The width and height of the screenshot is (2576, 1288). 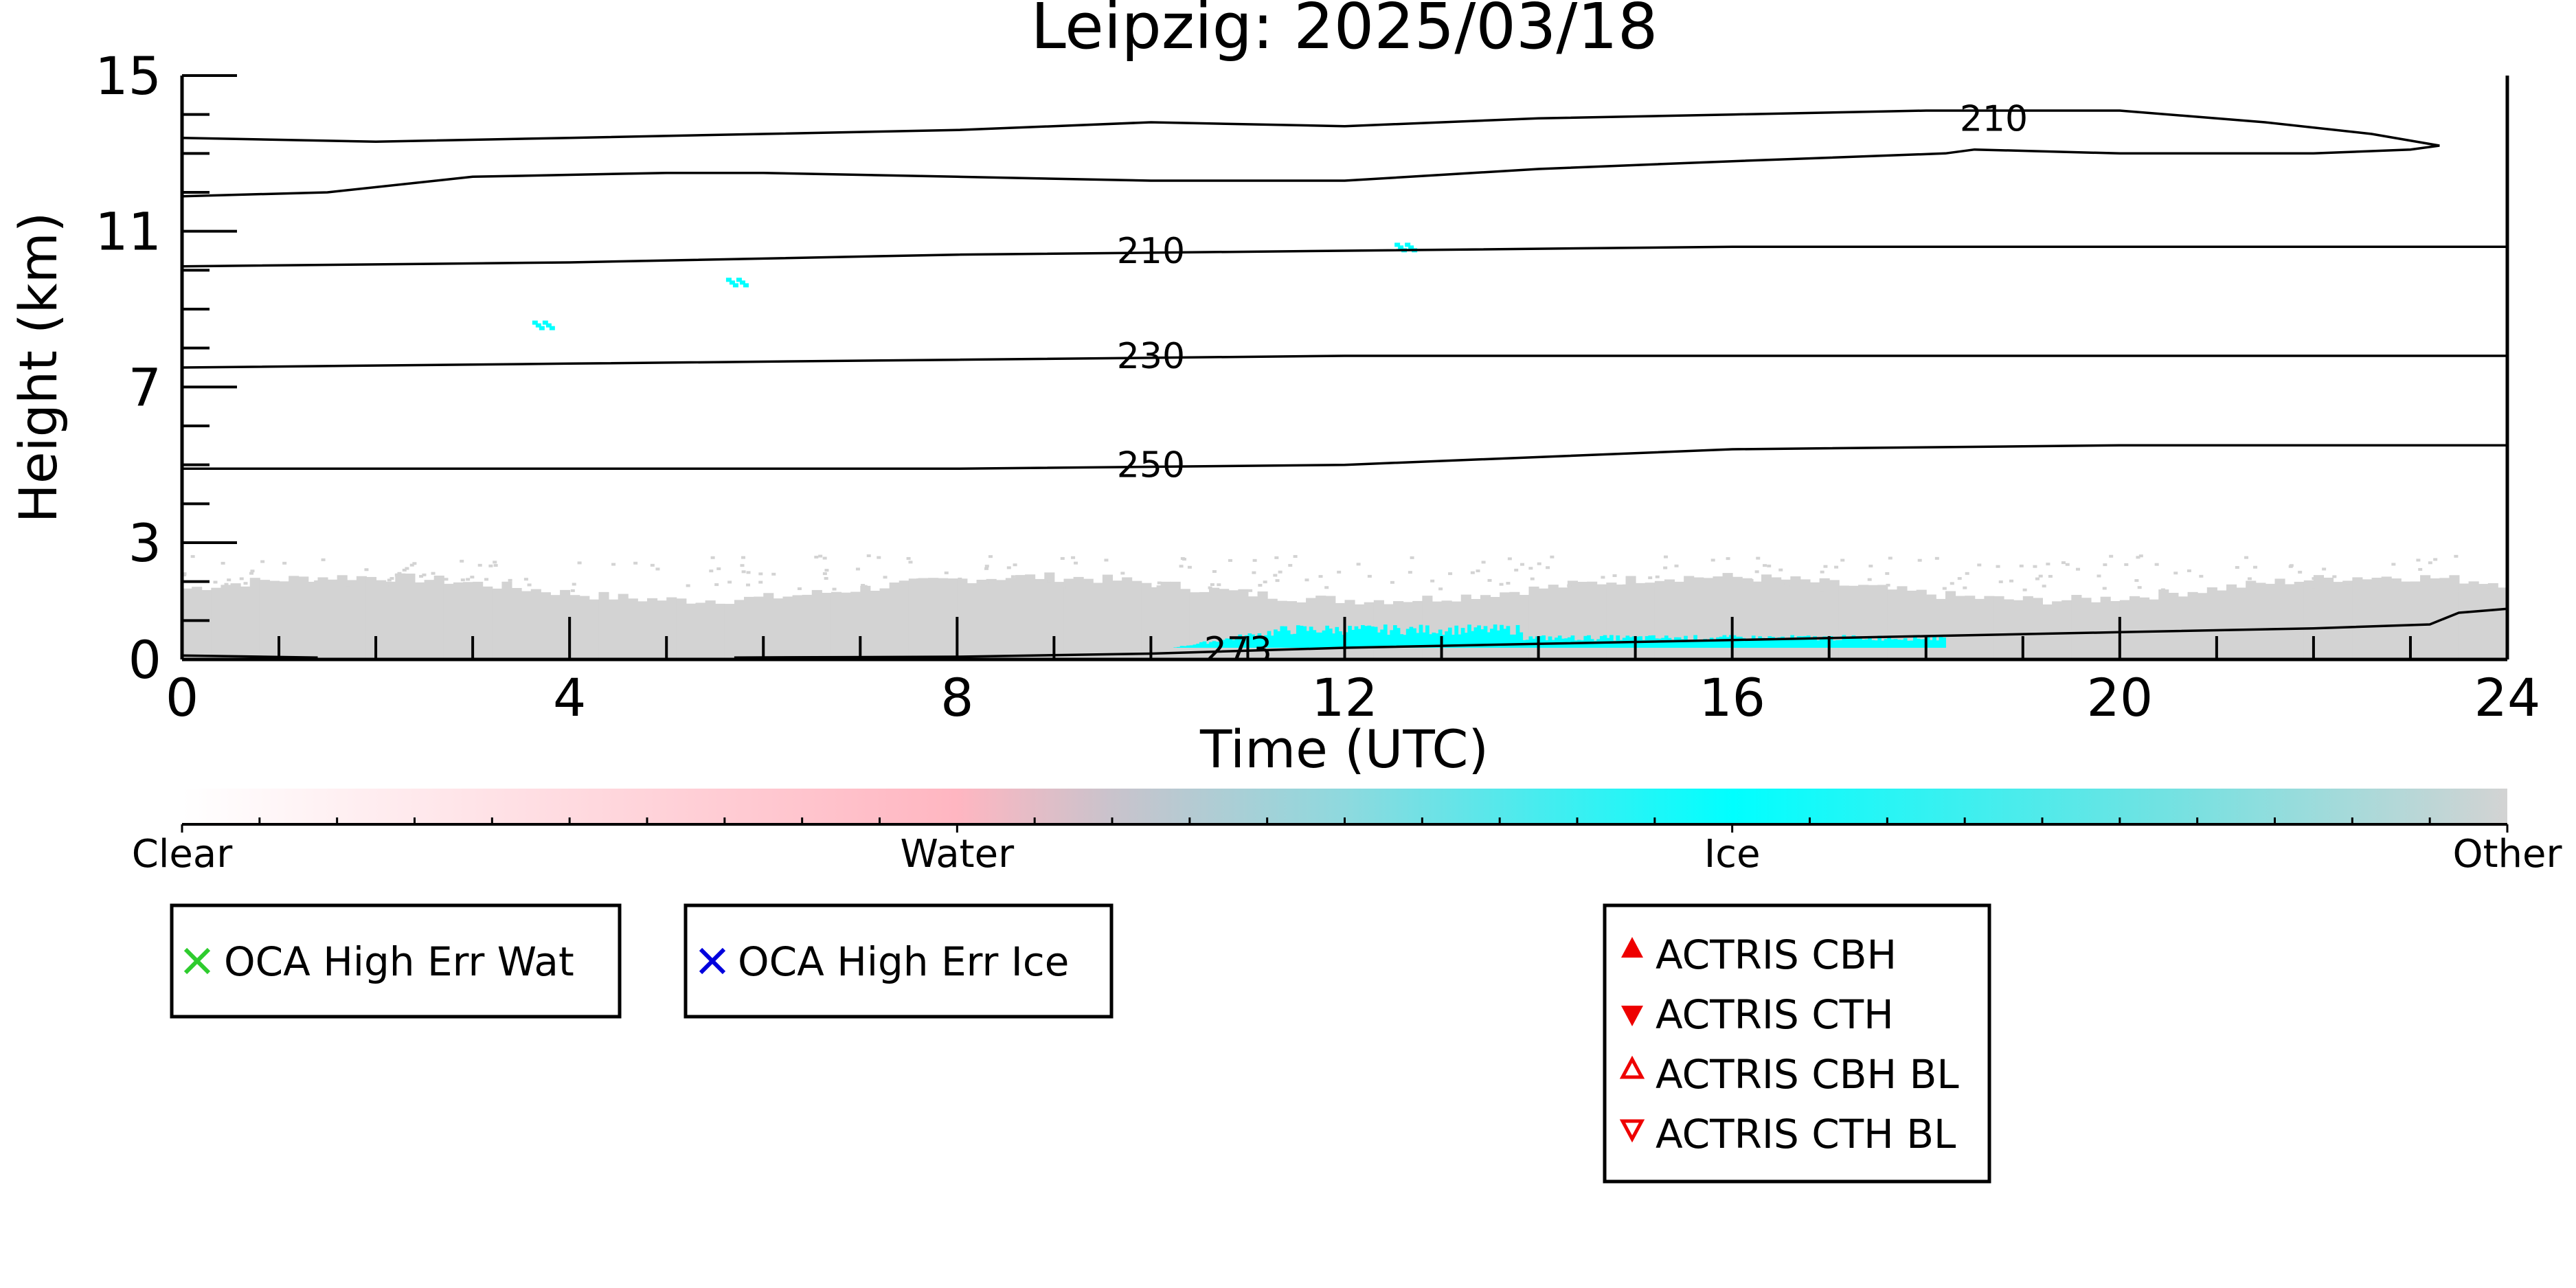 I want to click on y-tick-label: 3, so click(x=144, y=543).